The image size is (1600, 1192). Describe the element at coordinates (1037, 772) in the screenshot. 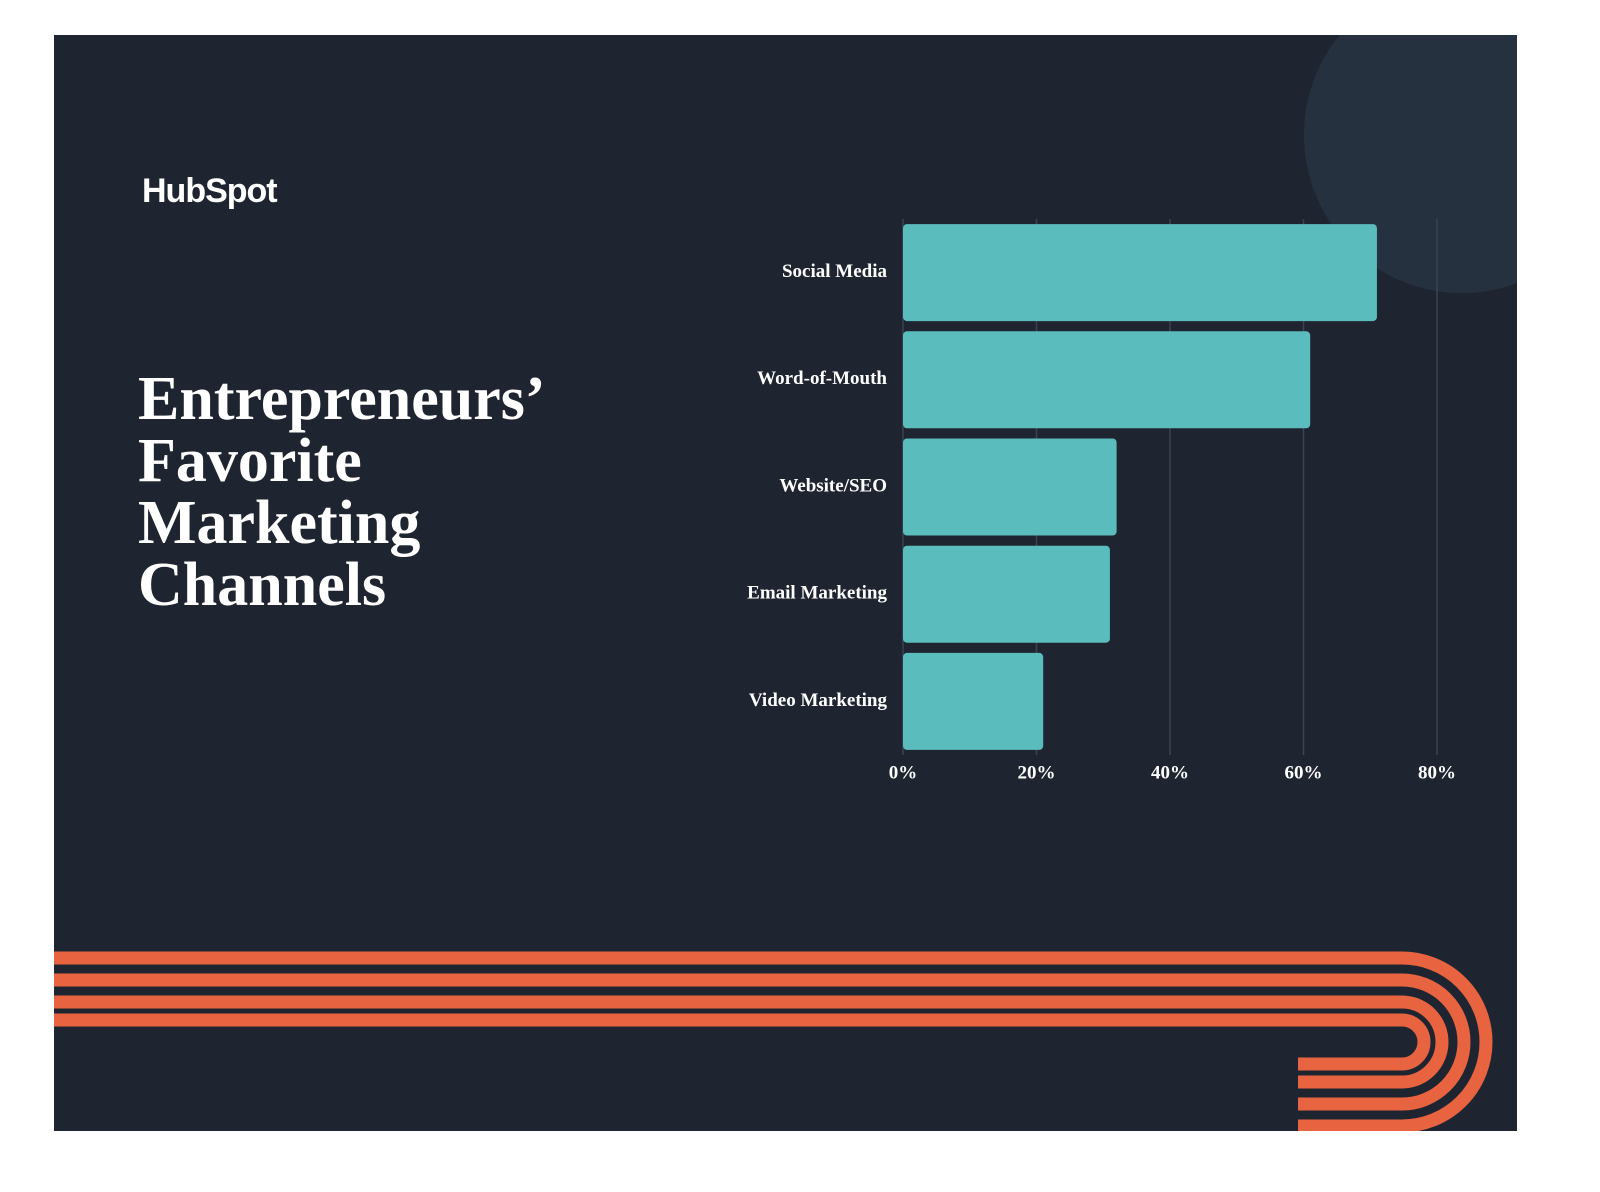

I see `x-tick-label: 20%` at that location.